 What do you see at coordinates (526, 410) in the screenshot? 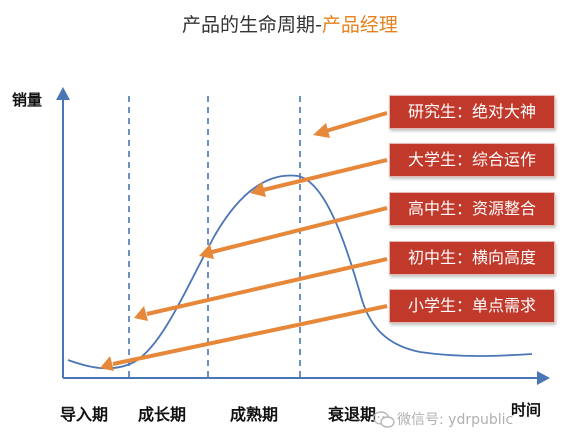
I see `x-axis-label: 时间` at bounding box center [526, 410].